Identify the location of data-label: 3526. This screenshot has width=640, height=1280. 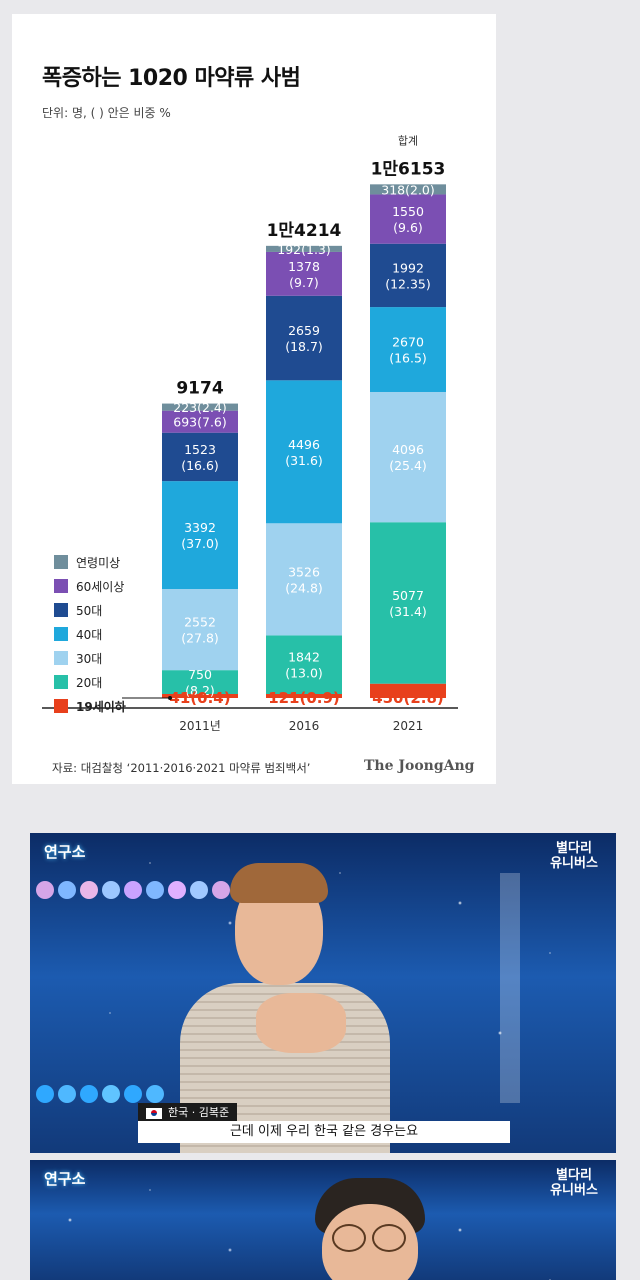
(304, 571).